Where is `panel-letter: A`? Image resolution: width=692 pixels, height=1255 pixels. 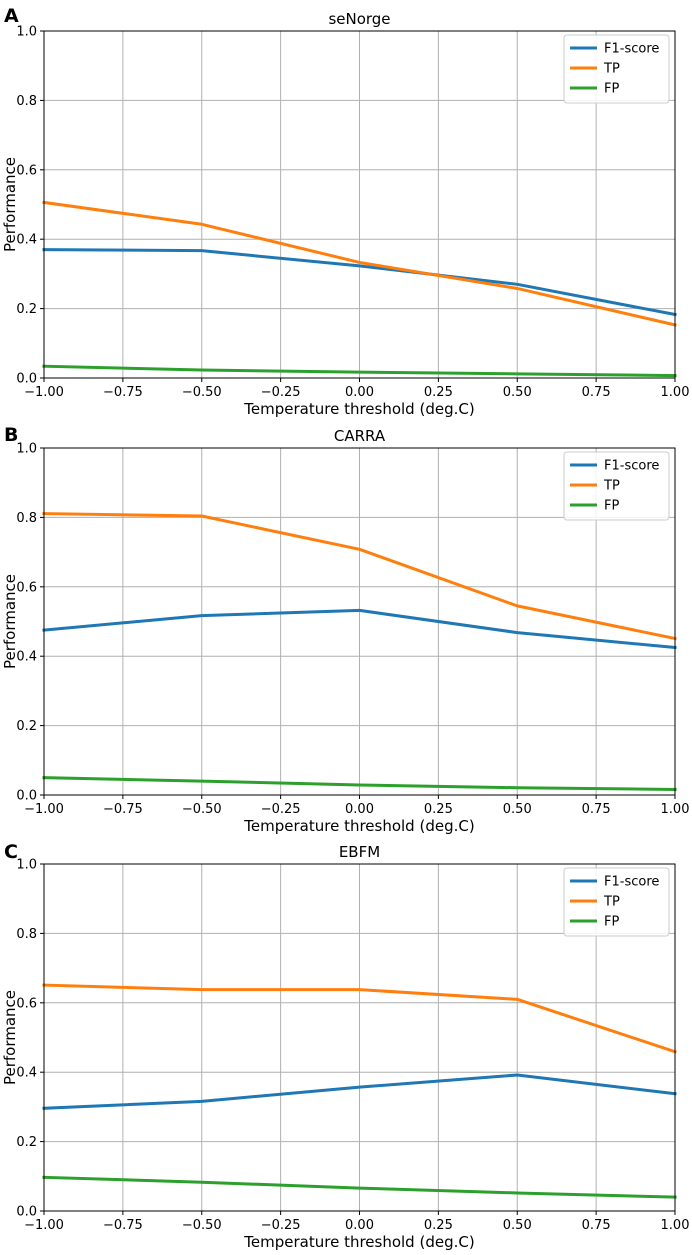
panel-letter: A is located at coordinates (11, 16).